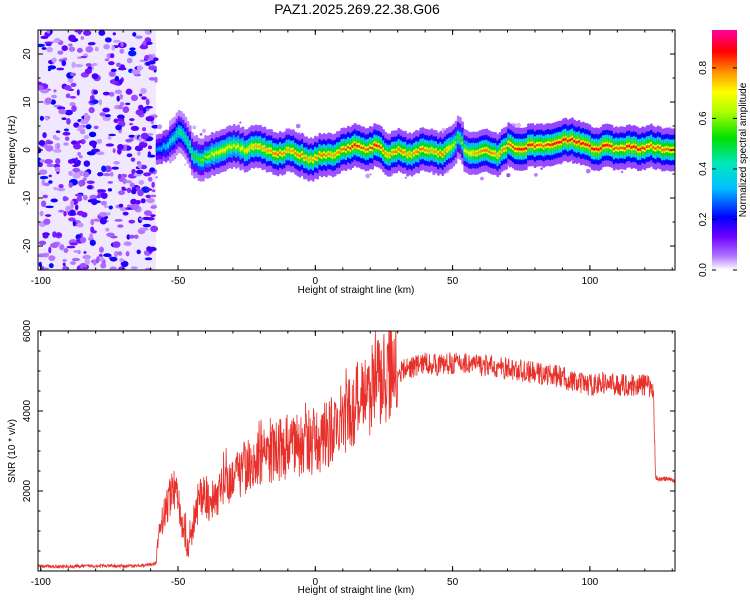 This screenshot has height=600, width=750. I want to click on snr-x-tick-label: -100, so click(41, 582).